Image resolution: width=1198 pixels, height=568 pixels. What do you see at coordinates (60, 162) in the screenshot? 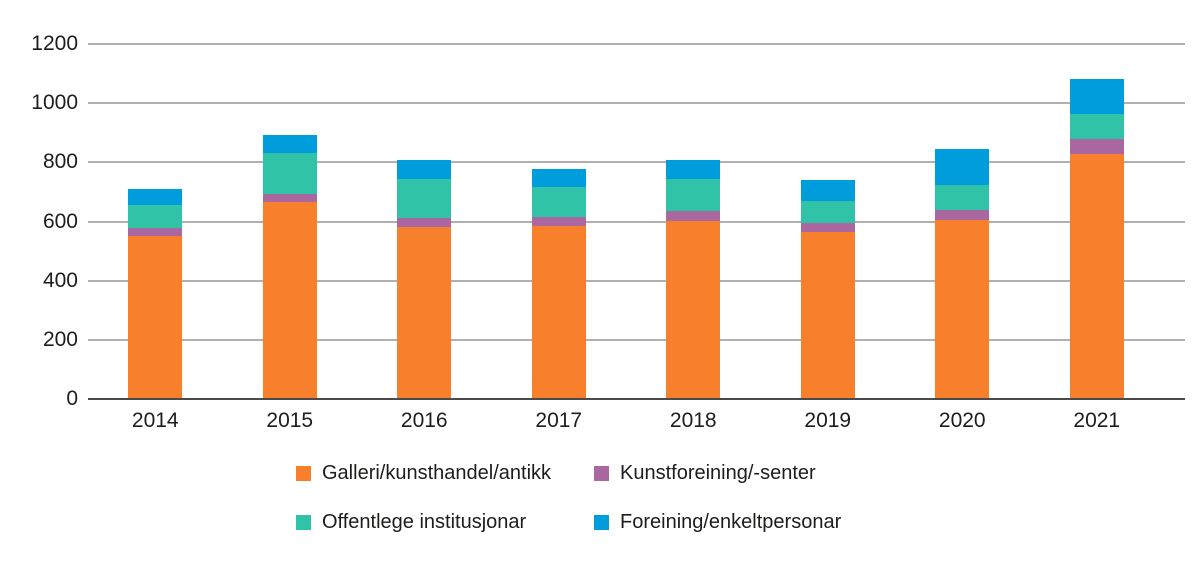
I see `y-tick-label-800: 800` at bounding box center [60, 162].